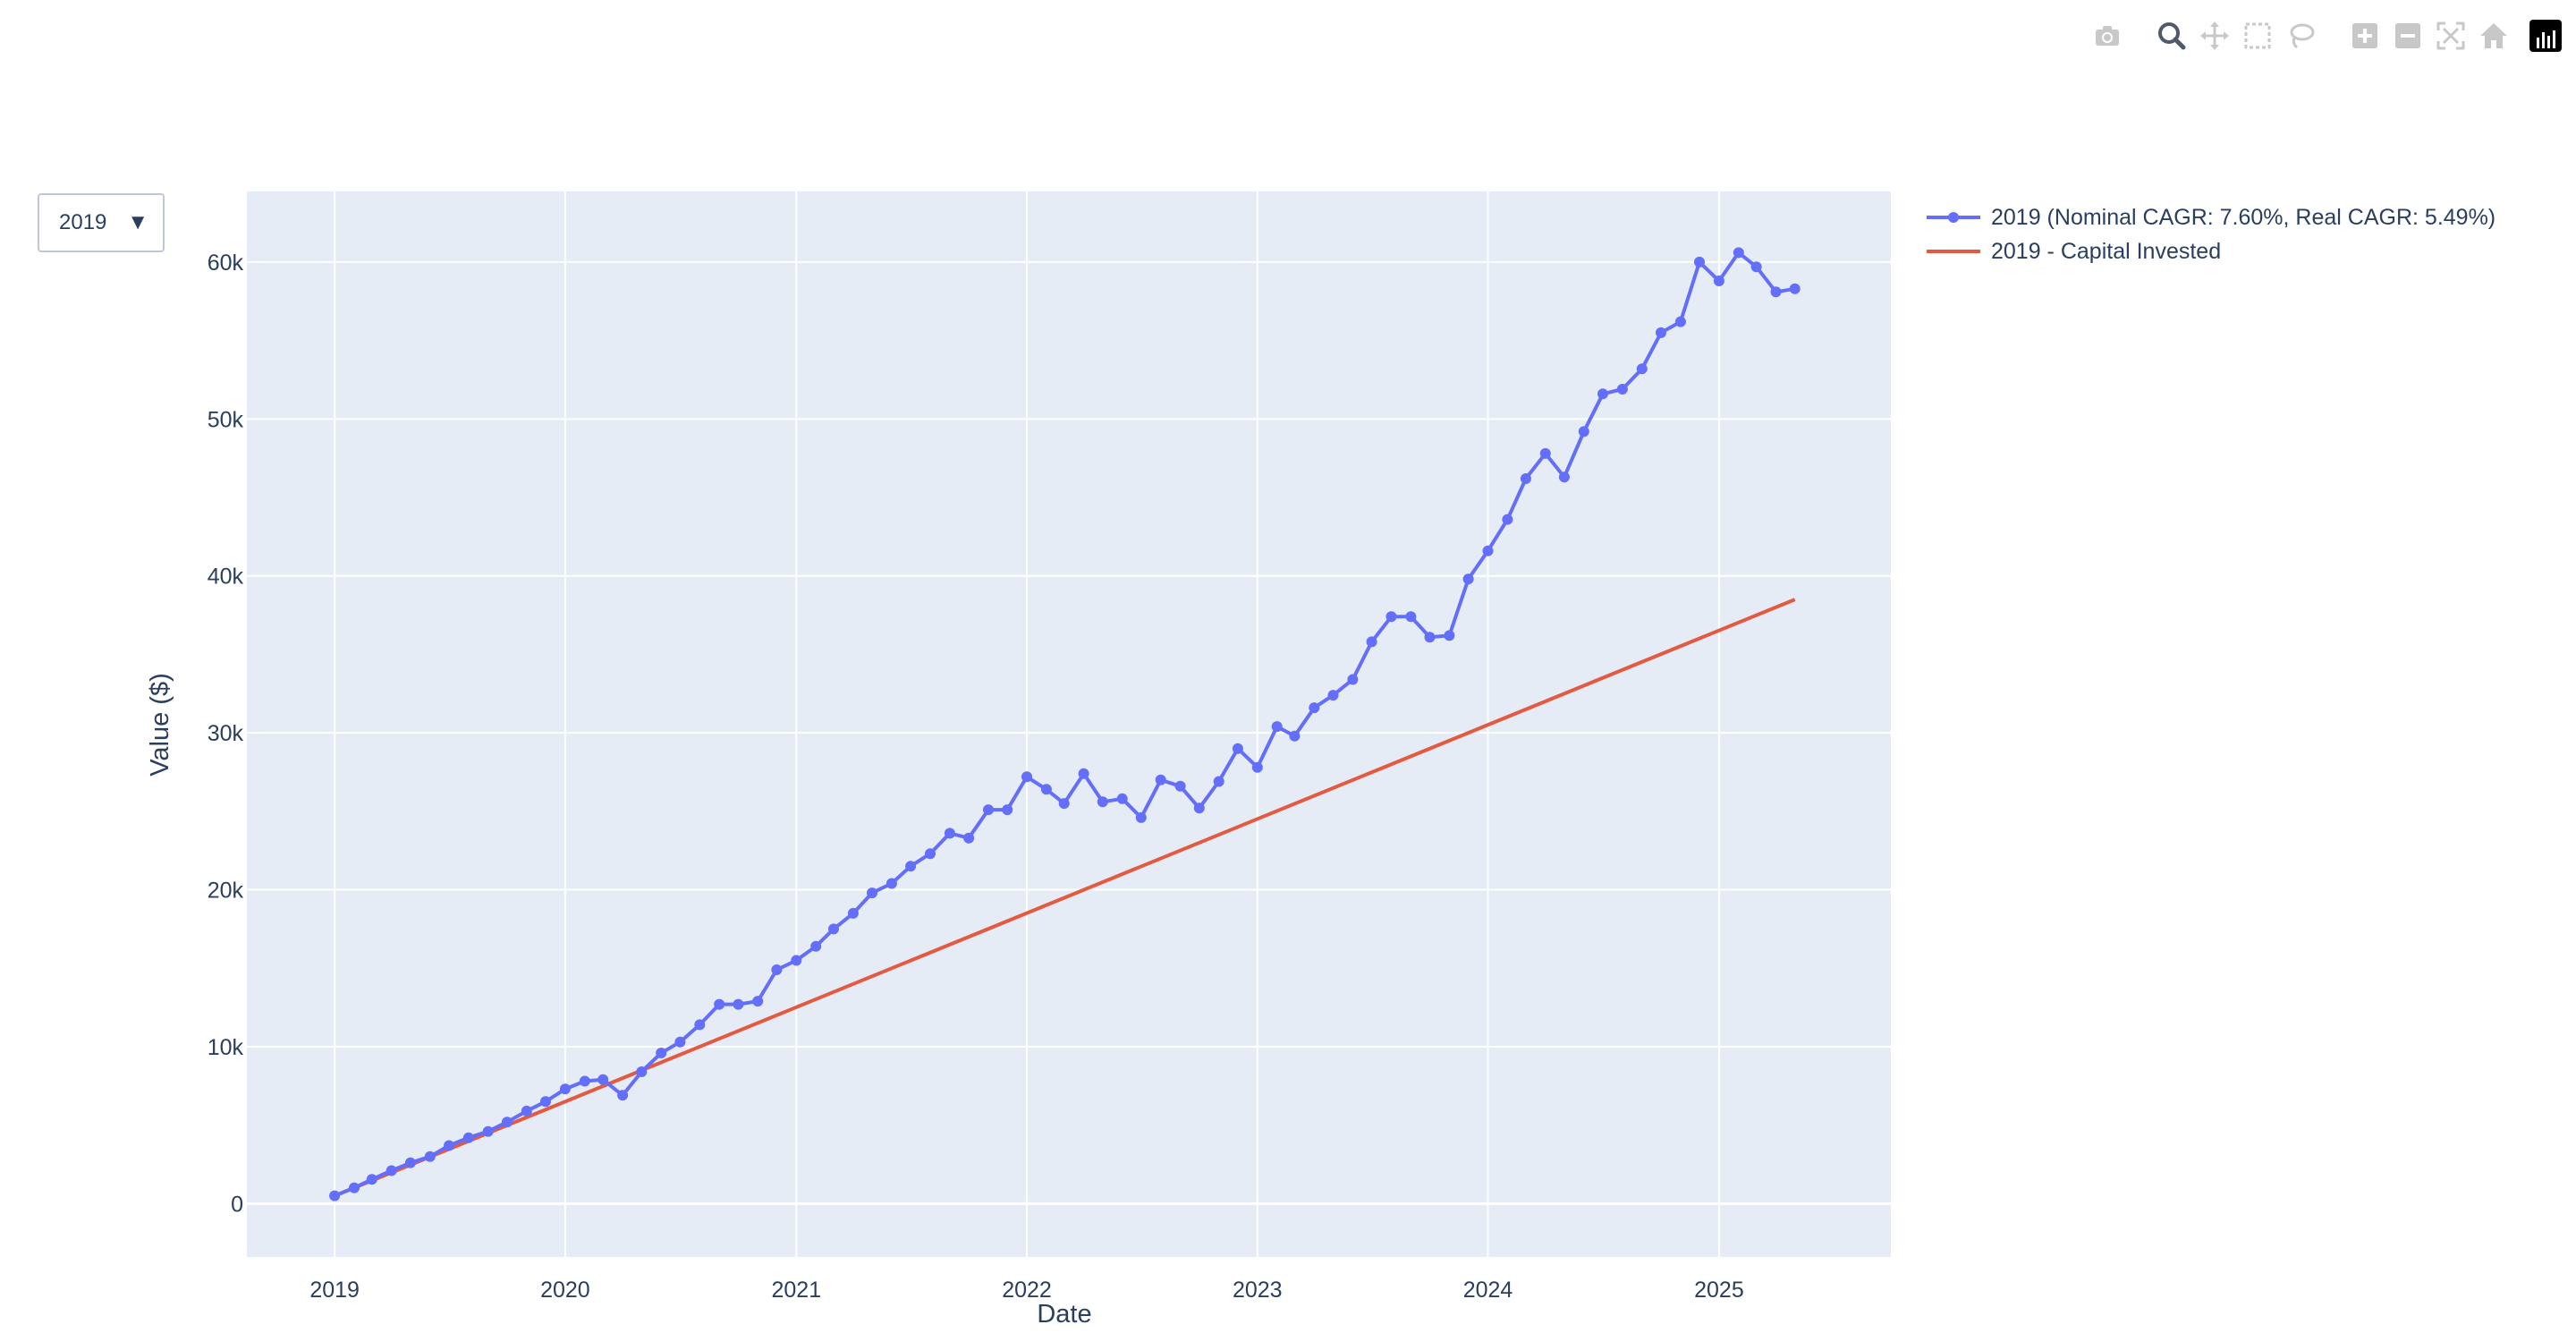  What do you see at coordinates (2257, 36) in the screenshot?
I see `box-select-button` at bounding box center [2257, 36].